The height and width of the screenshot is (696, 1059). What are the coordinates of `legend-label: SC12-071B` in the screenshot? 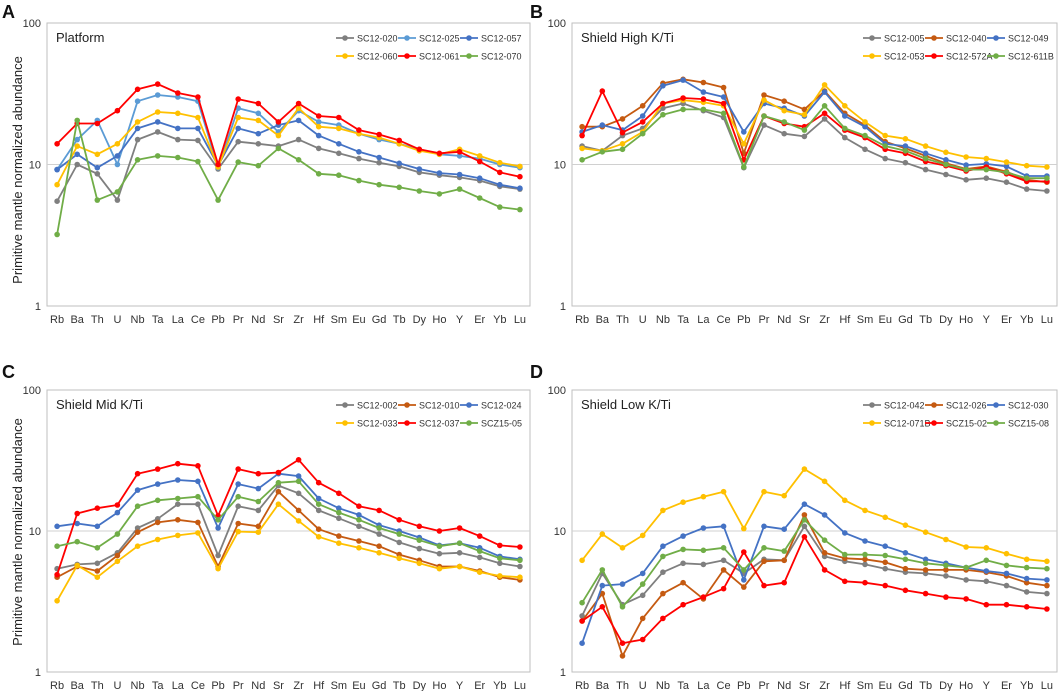 It's located at (907, 424).